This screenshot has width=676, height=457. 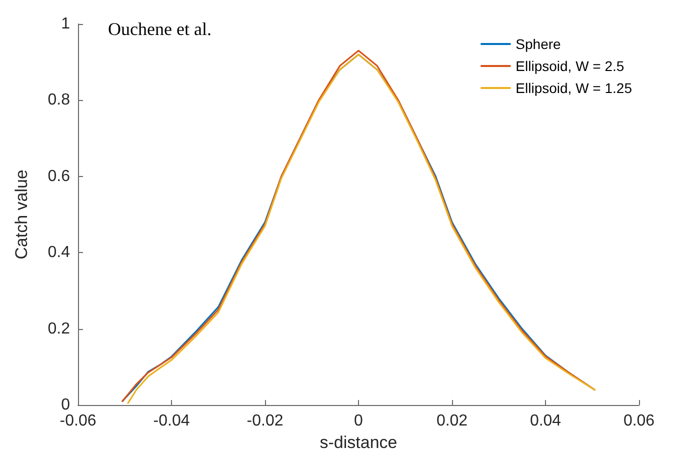 What do you see at coordinates (546, 421) in the screenshot?
I see `x-tick-label: 0.04` at bounding box center [546, 421].